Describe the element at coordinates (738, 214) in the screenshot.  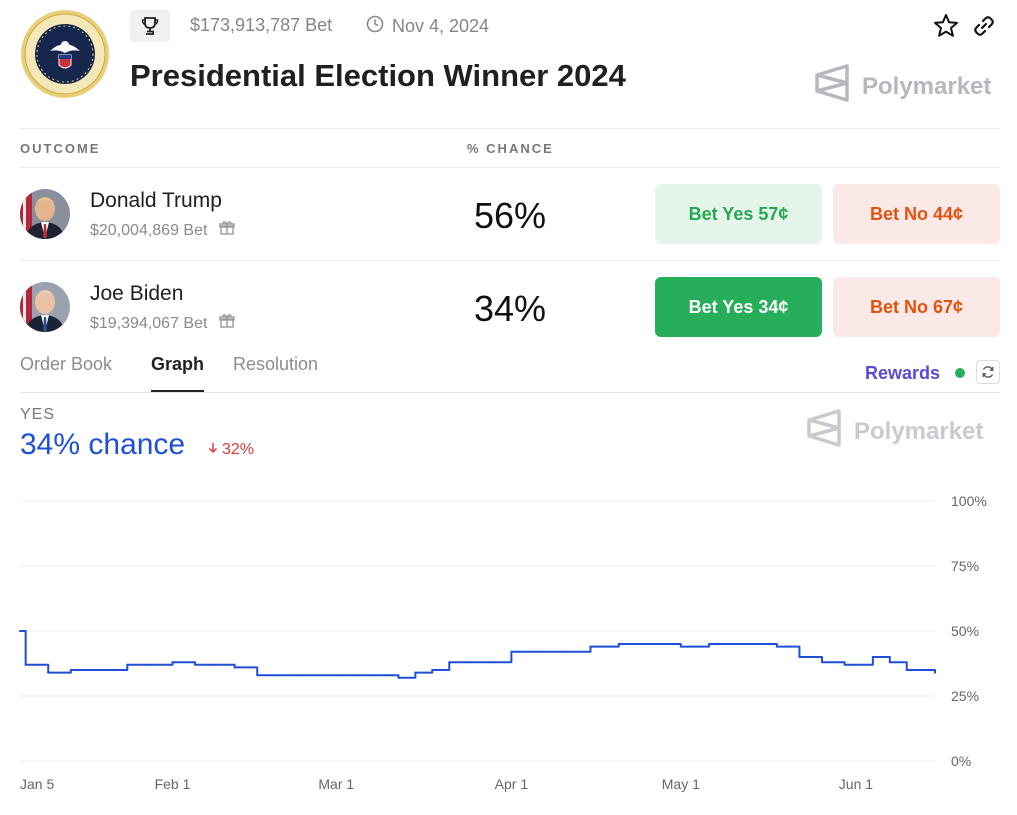
I see `bet-yes-button: Bet Yes 57¢` at that location.